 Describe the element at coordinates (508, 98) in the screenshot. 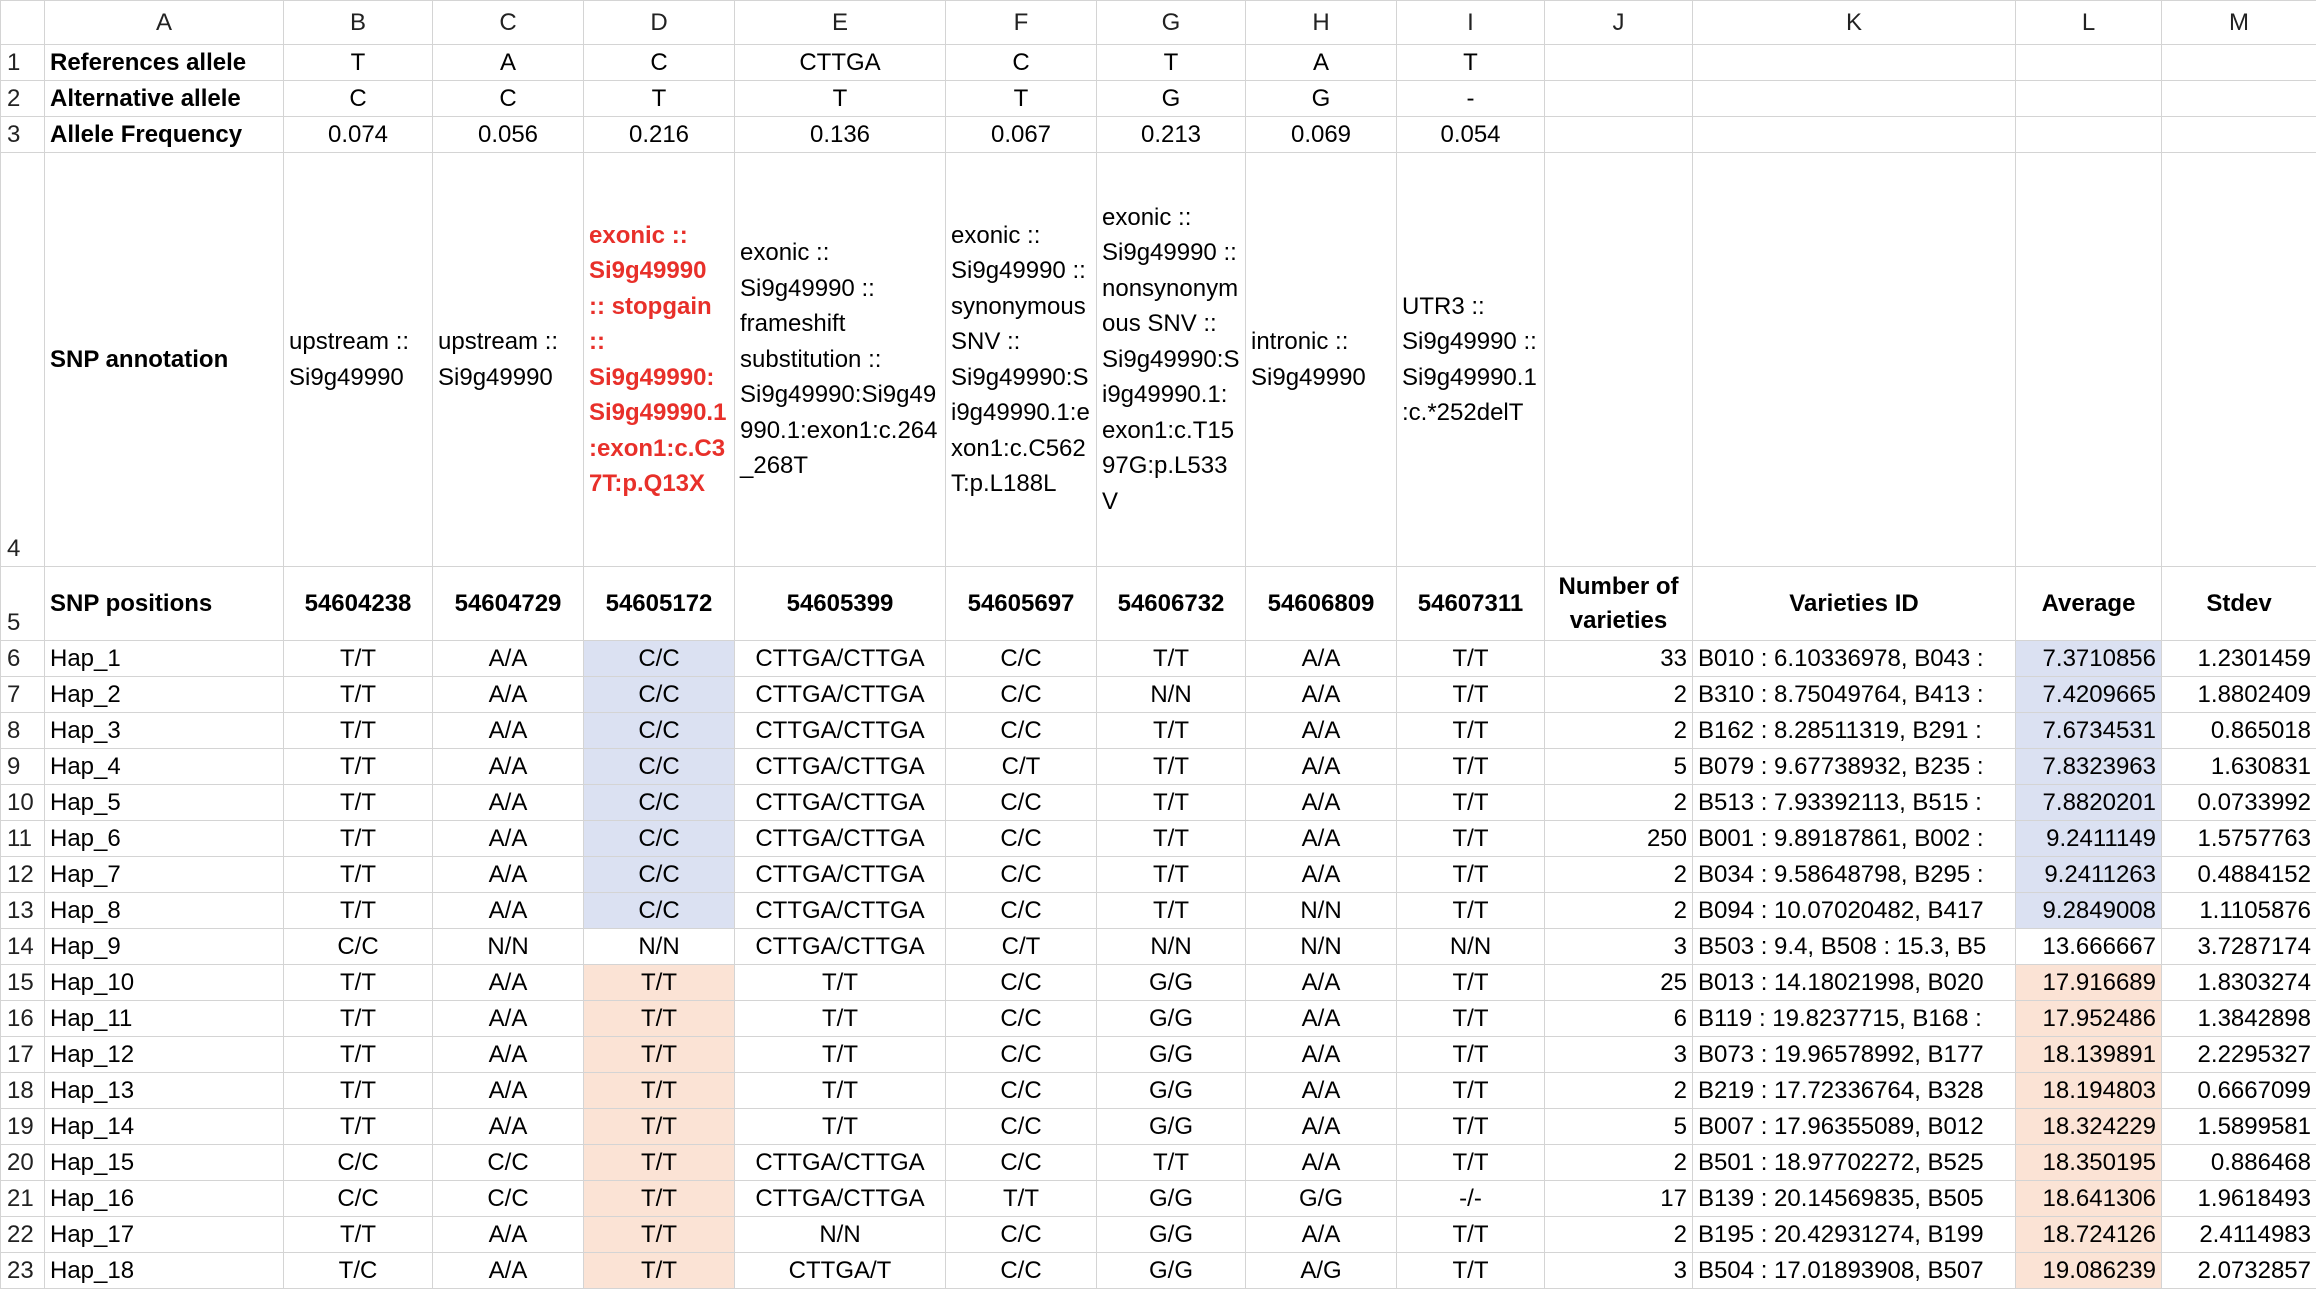

I see `cell: C` at that location.